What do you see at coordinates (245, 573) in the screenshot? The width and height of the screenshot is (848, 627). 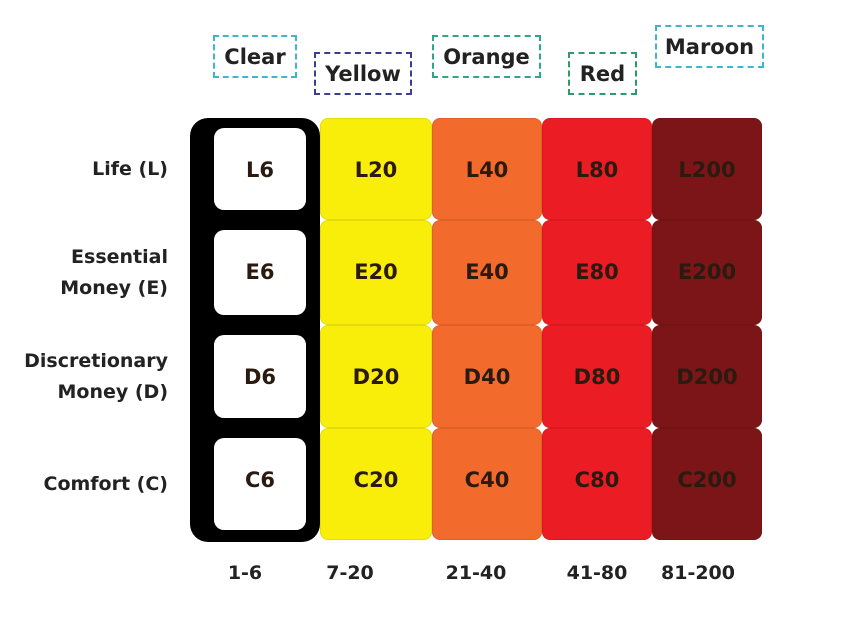 I see `range-label: 1-6` at bounding box center [245, 573].